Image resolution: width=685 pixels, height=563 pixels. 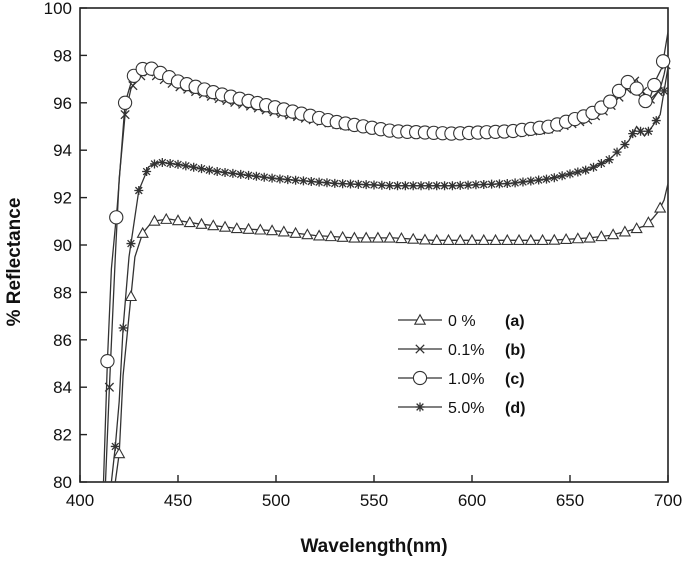 What do you see at coordinates (62, 340) in the screenshot?
I see `y-tick-label: 86` at bounding box center [62, 340].